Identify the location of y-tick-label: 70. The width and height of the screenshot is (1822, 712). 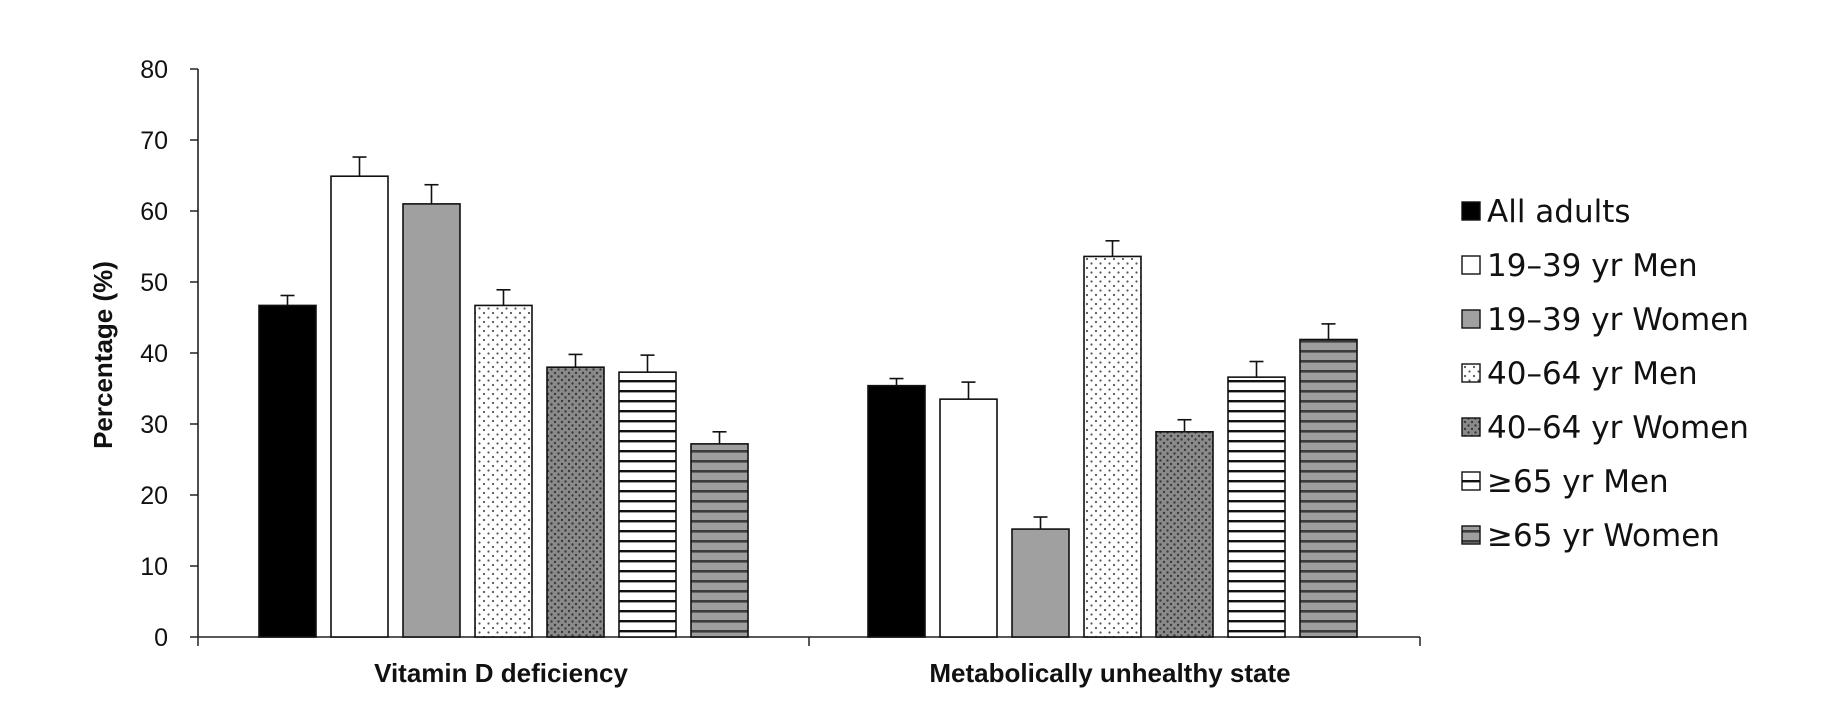
(154, 141).